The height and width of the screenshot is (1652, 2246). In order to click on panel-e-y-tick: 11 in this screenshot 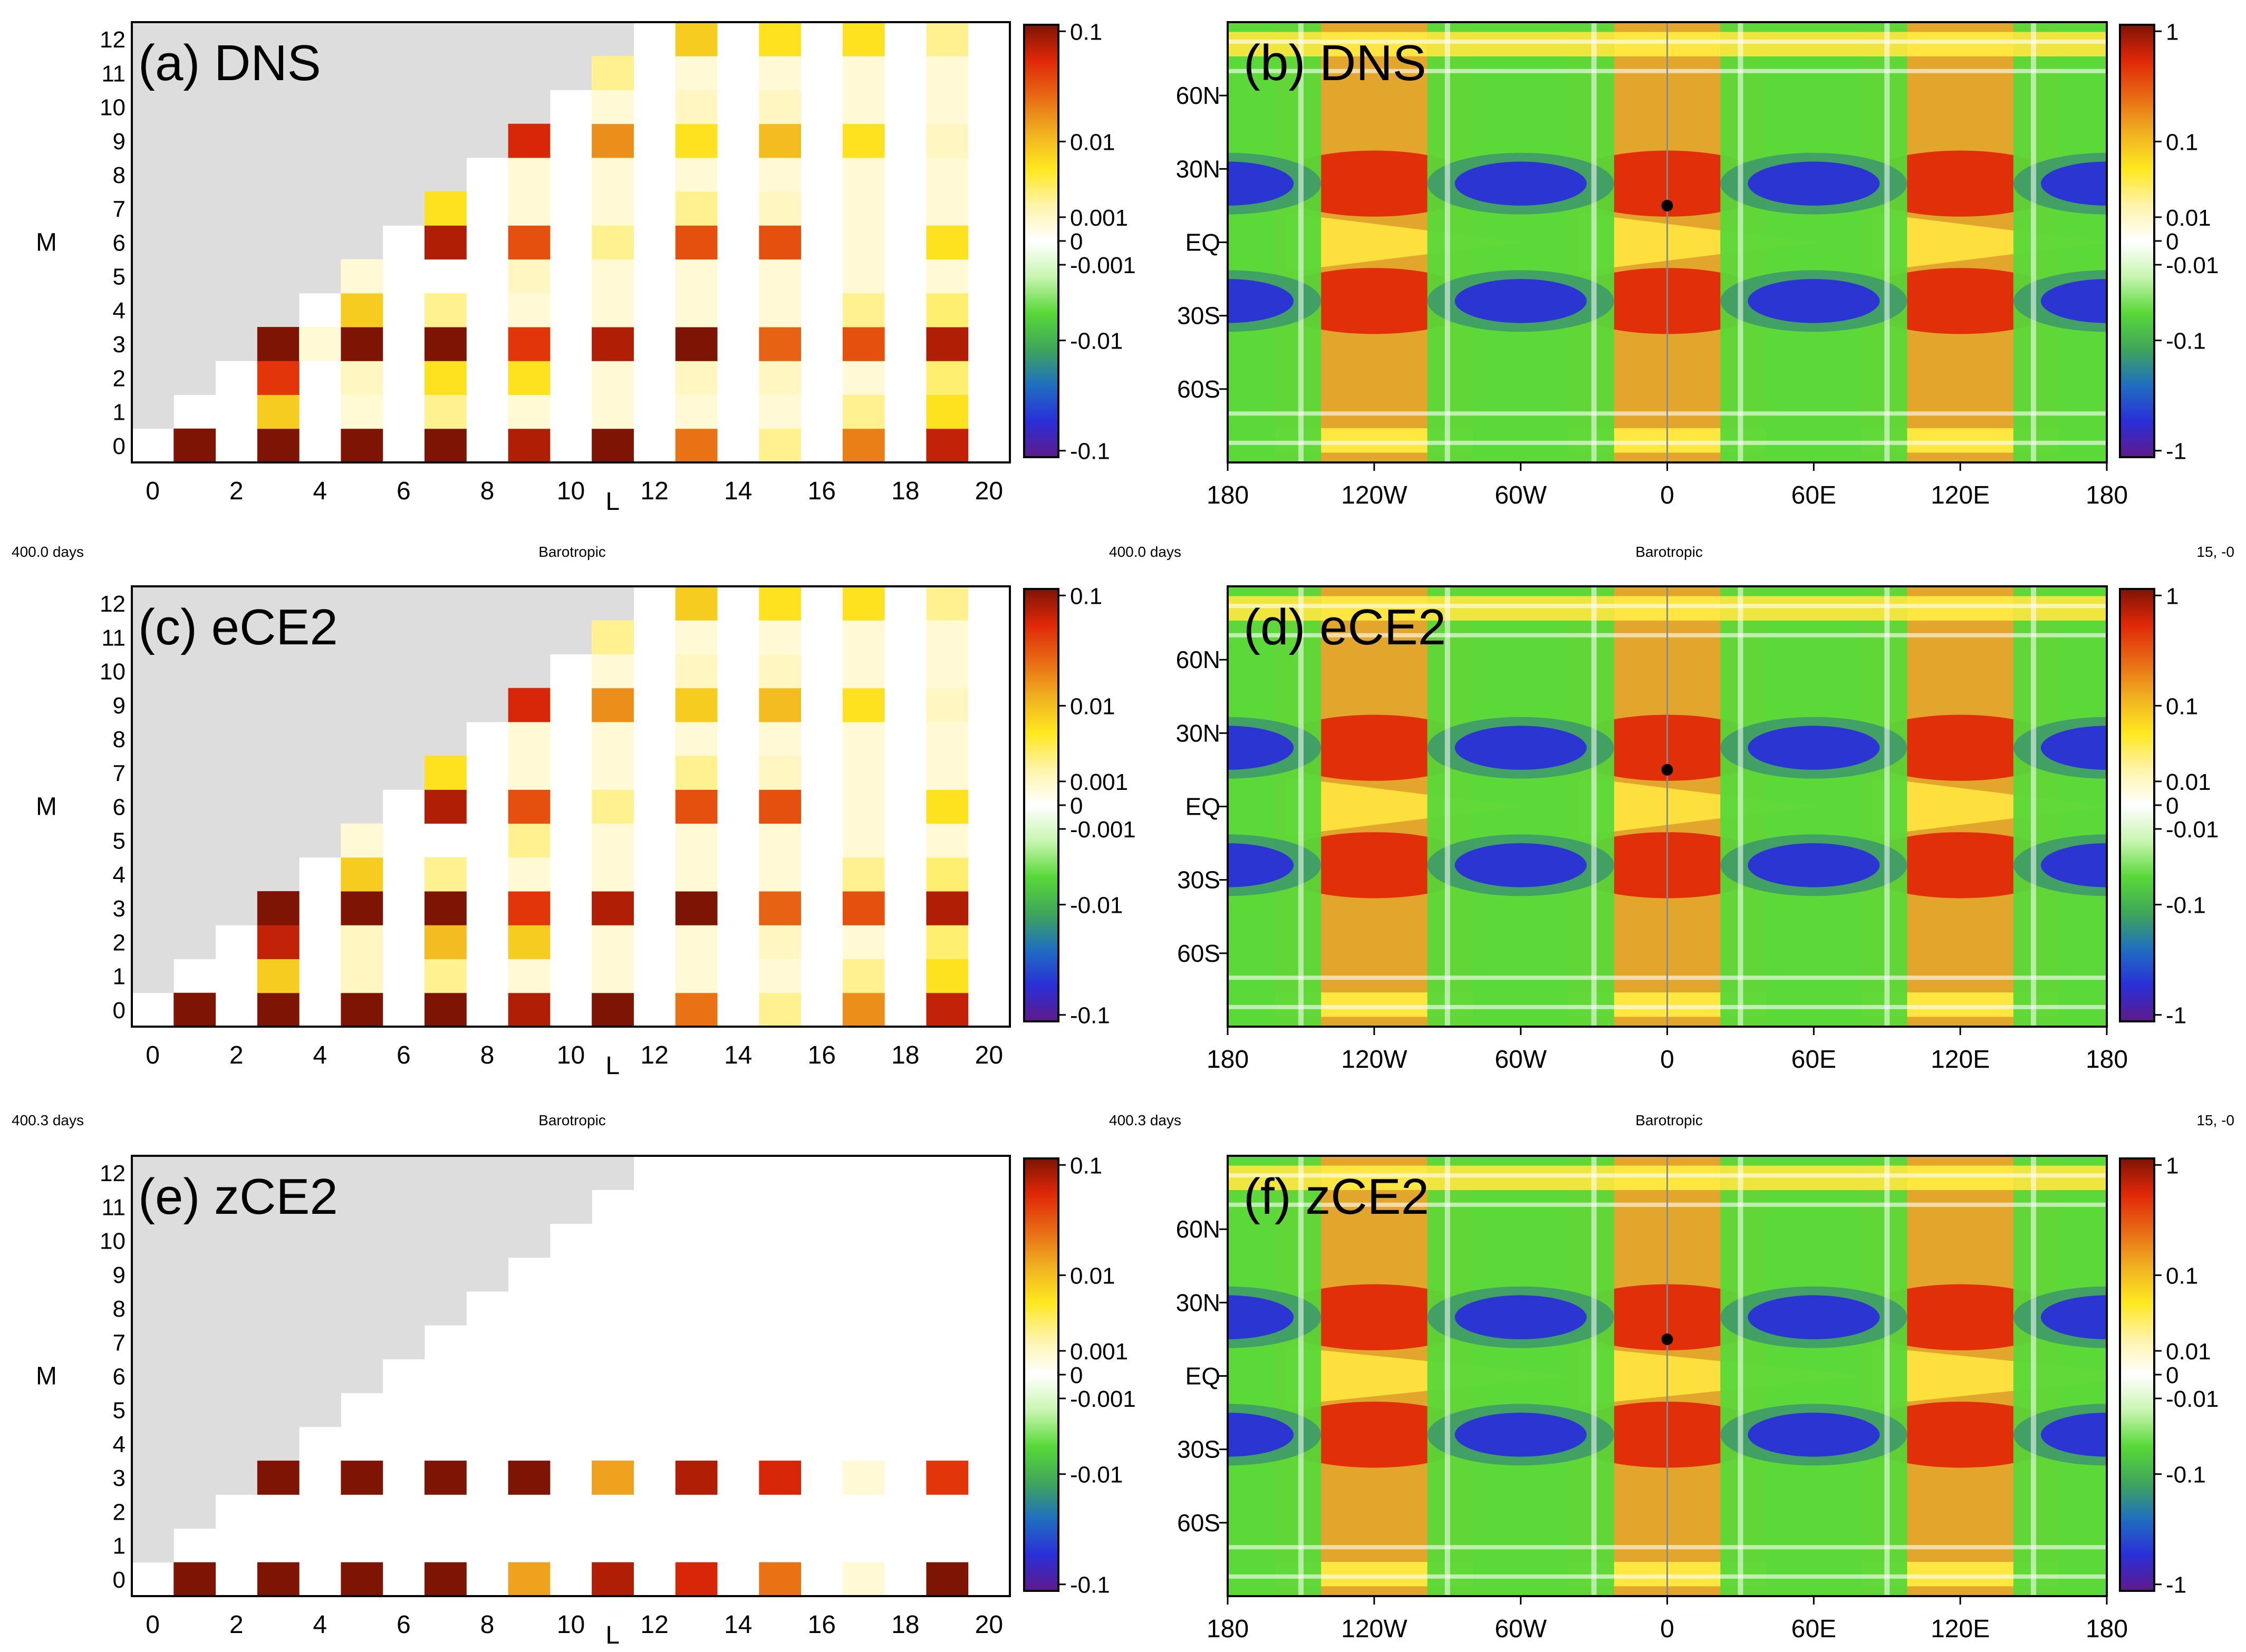, I will do `click(113, 1207)`.